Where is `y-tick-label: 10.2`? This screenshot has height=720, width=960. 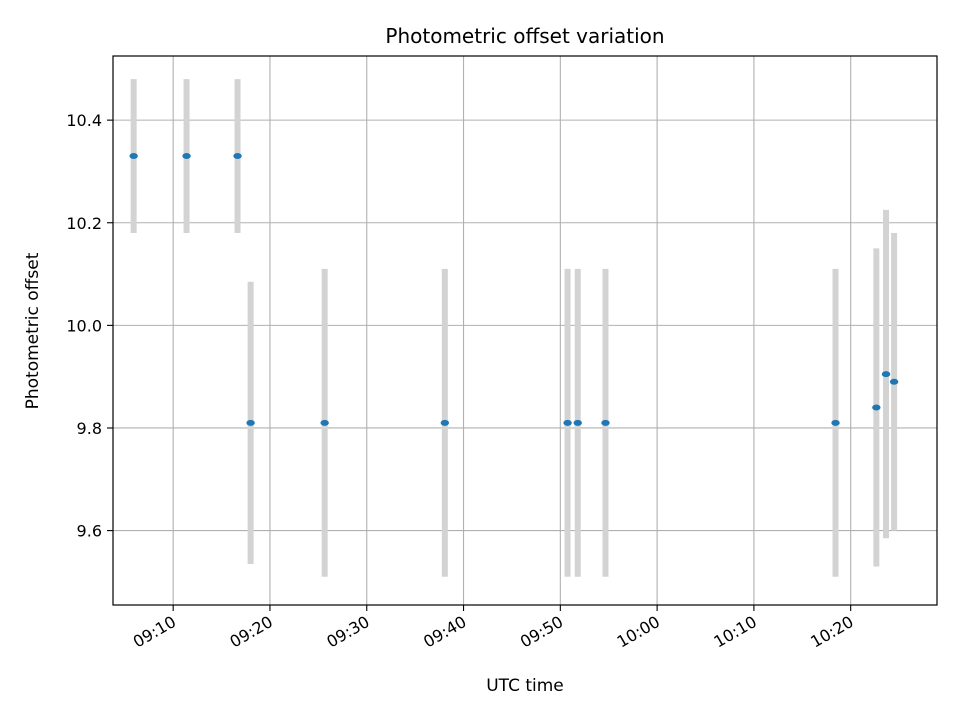 y-tick-label: 10.2 is located at coordinates (84, 223).